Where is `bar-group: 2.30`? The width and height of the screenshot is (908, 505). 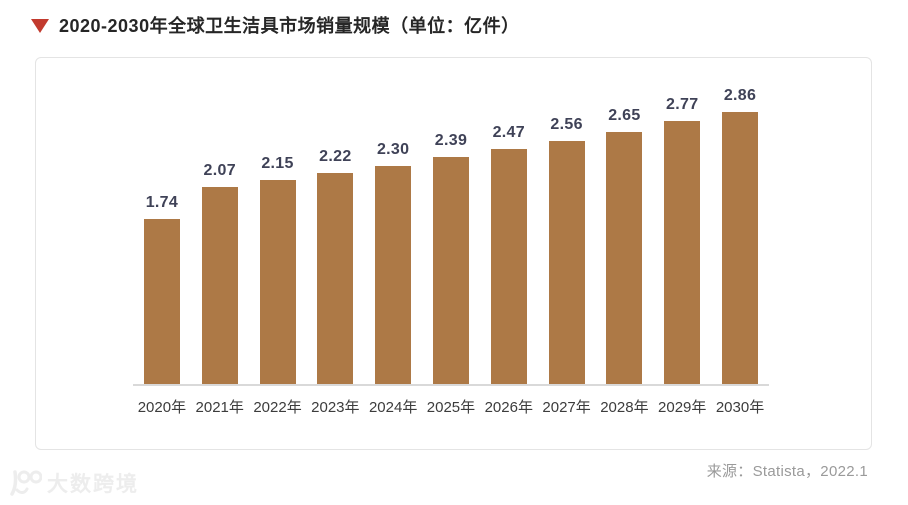
bar-group: 2.30 is located at coordinates (393, 221).